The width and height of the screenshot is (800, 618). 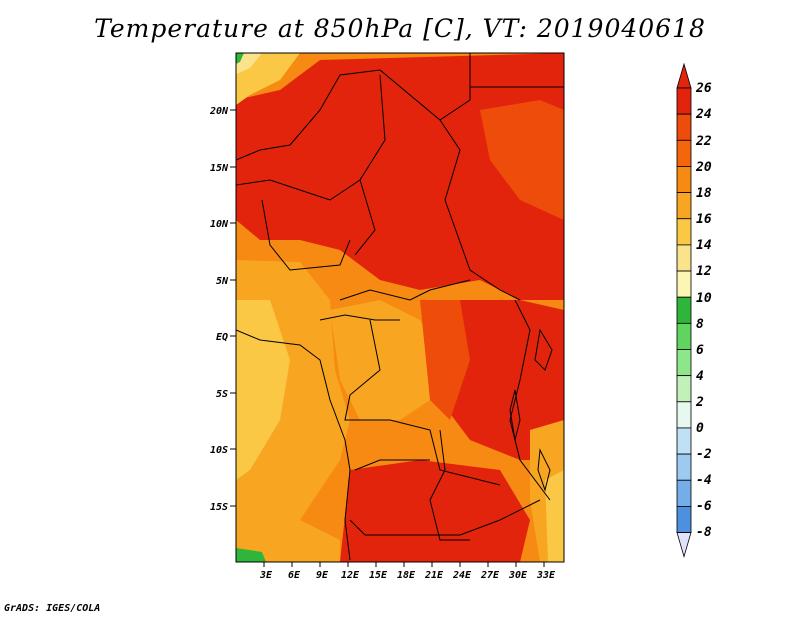 I want to click on colorbar-label: 2, so click(x=699, y=402).